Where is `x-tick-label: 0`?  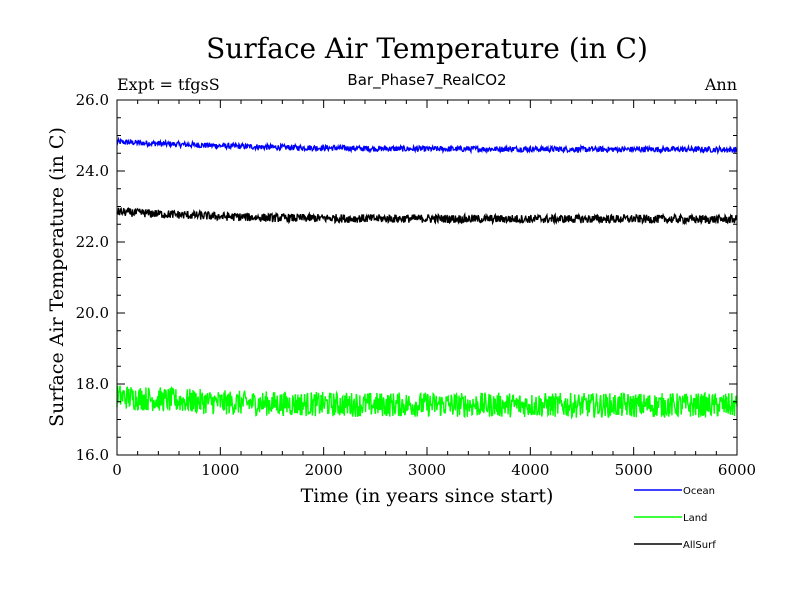 x-tick-label: 0 is located at coordinates (117, 470).